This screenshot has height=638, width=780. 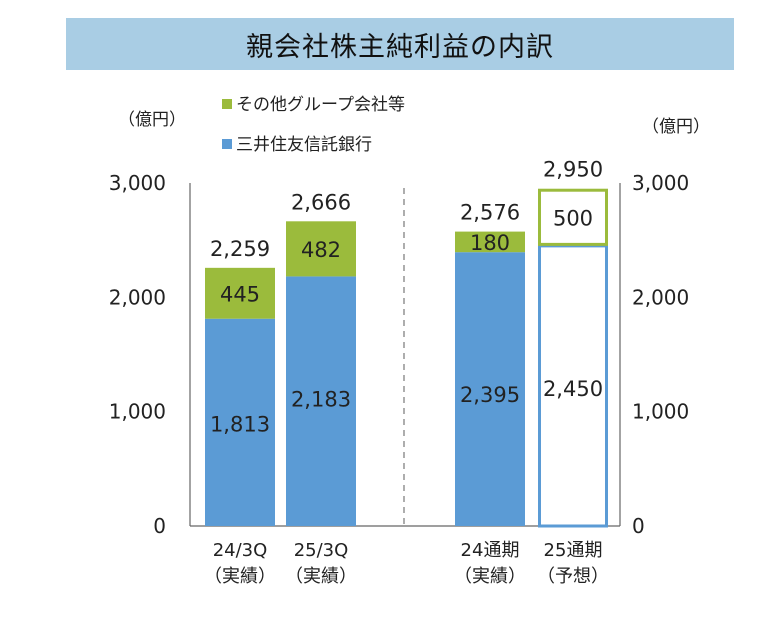 I want to click on y-tick-label-right: 3,000, so click(x=660, y=183).